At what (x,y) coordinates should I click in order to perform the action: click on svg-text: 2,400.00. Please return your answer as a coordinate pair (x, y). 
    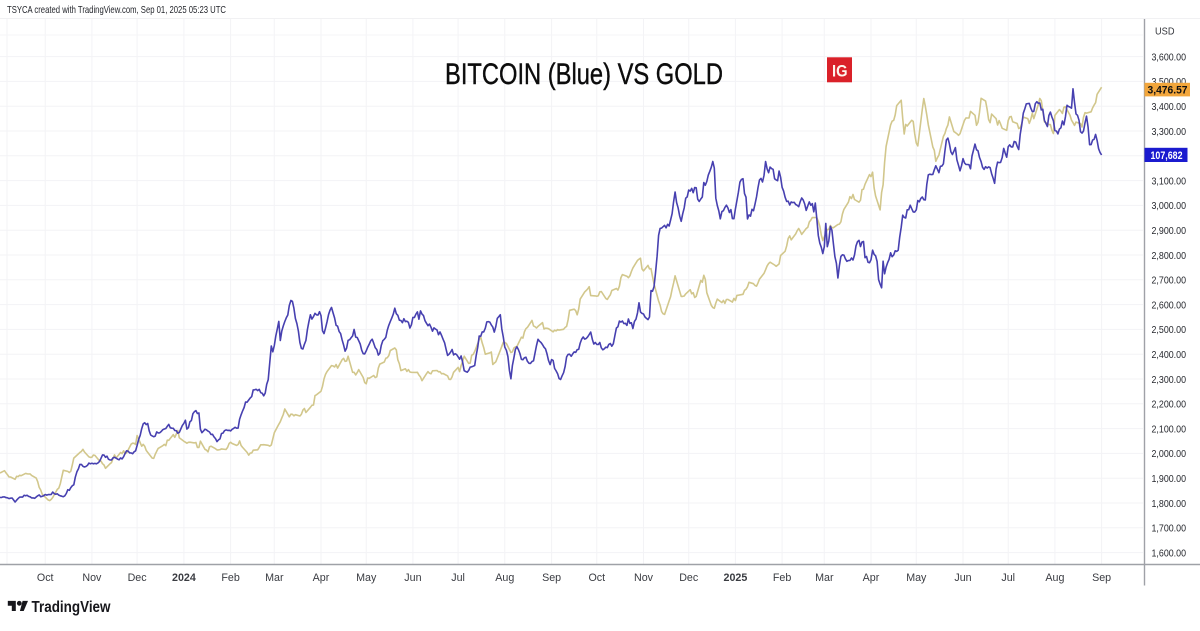
    Looking at the image, I should click on (1169, 355).